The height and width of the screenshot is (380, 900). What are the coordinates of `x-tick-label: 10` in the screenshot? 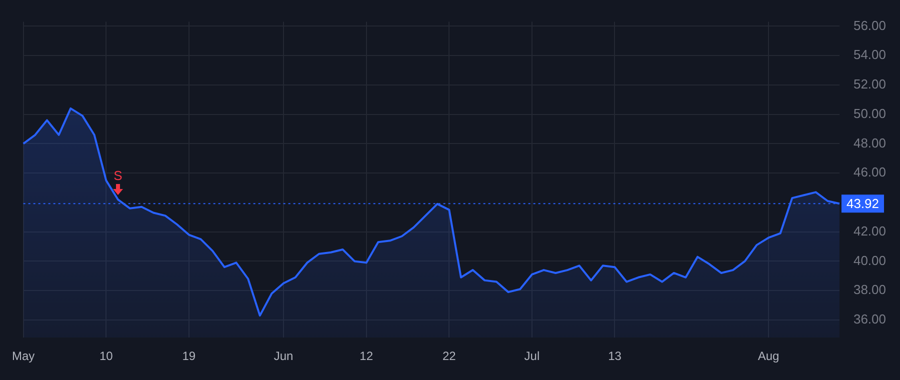 It's located at (106, 356).